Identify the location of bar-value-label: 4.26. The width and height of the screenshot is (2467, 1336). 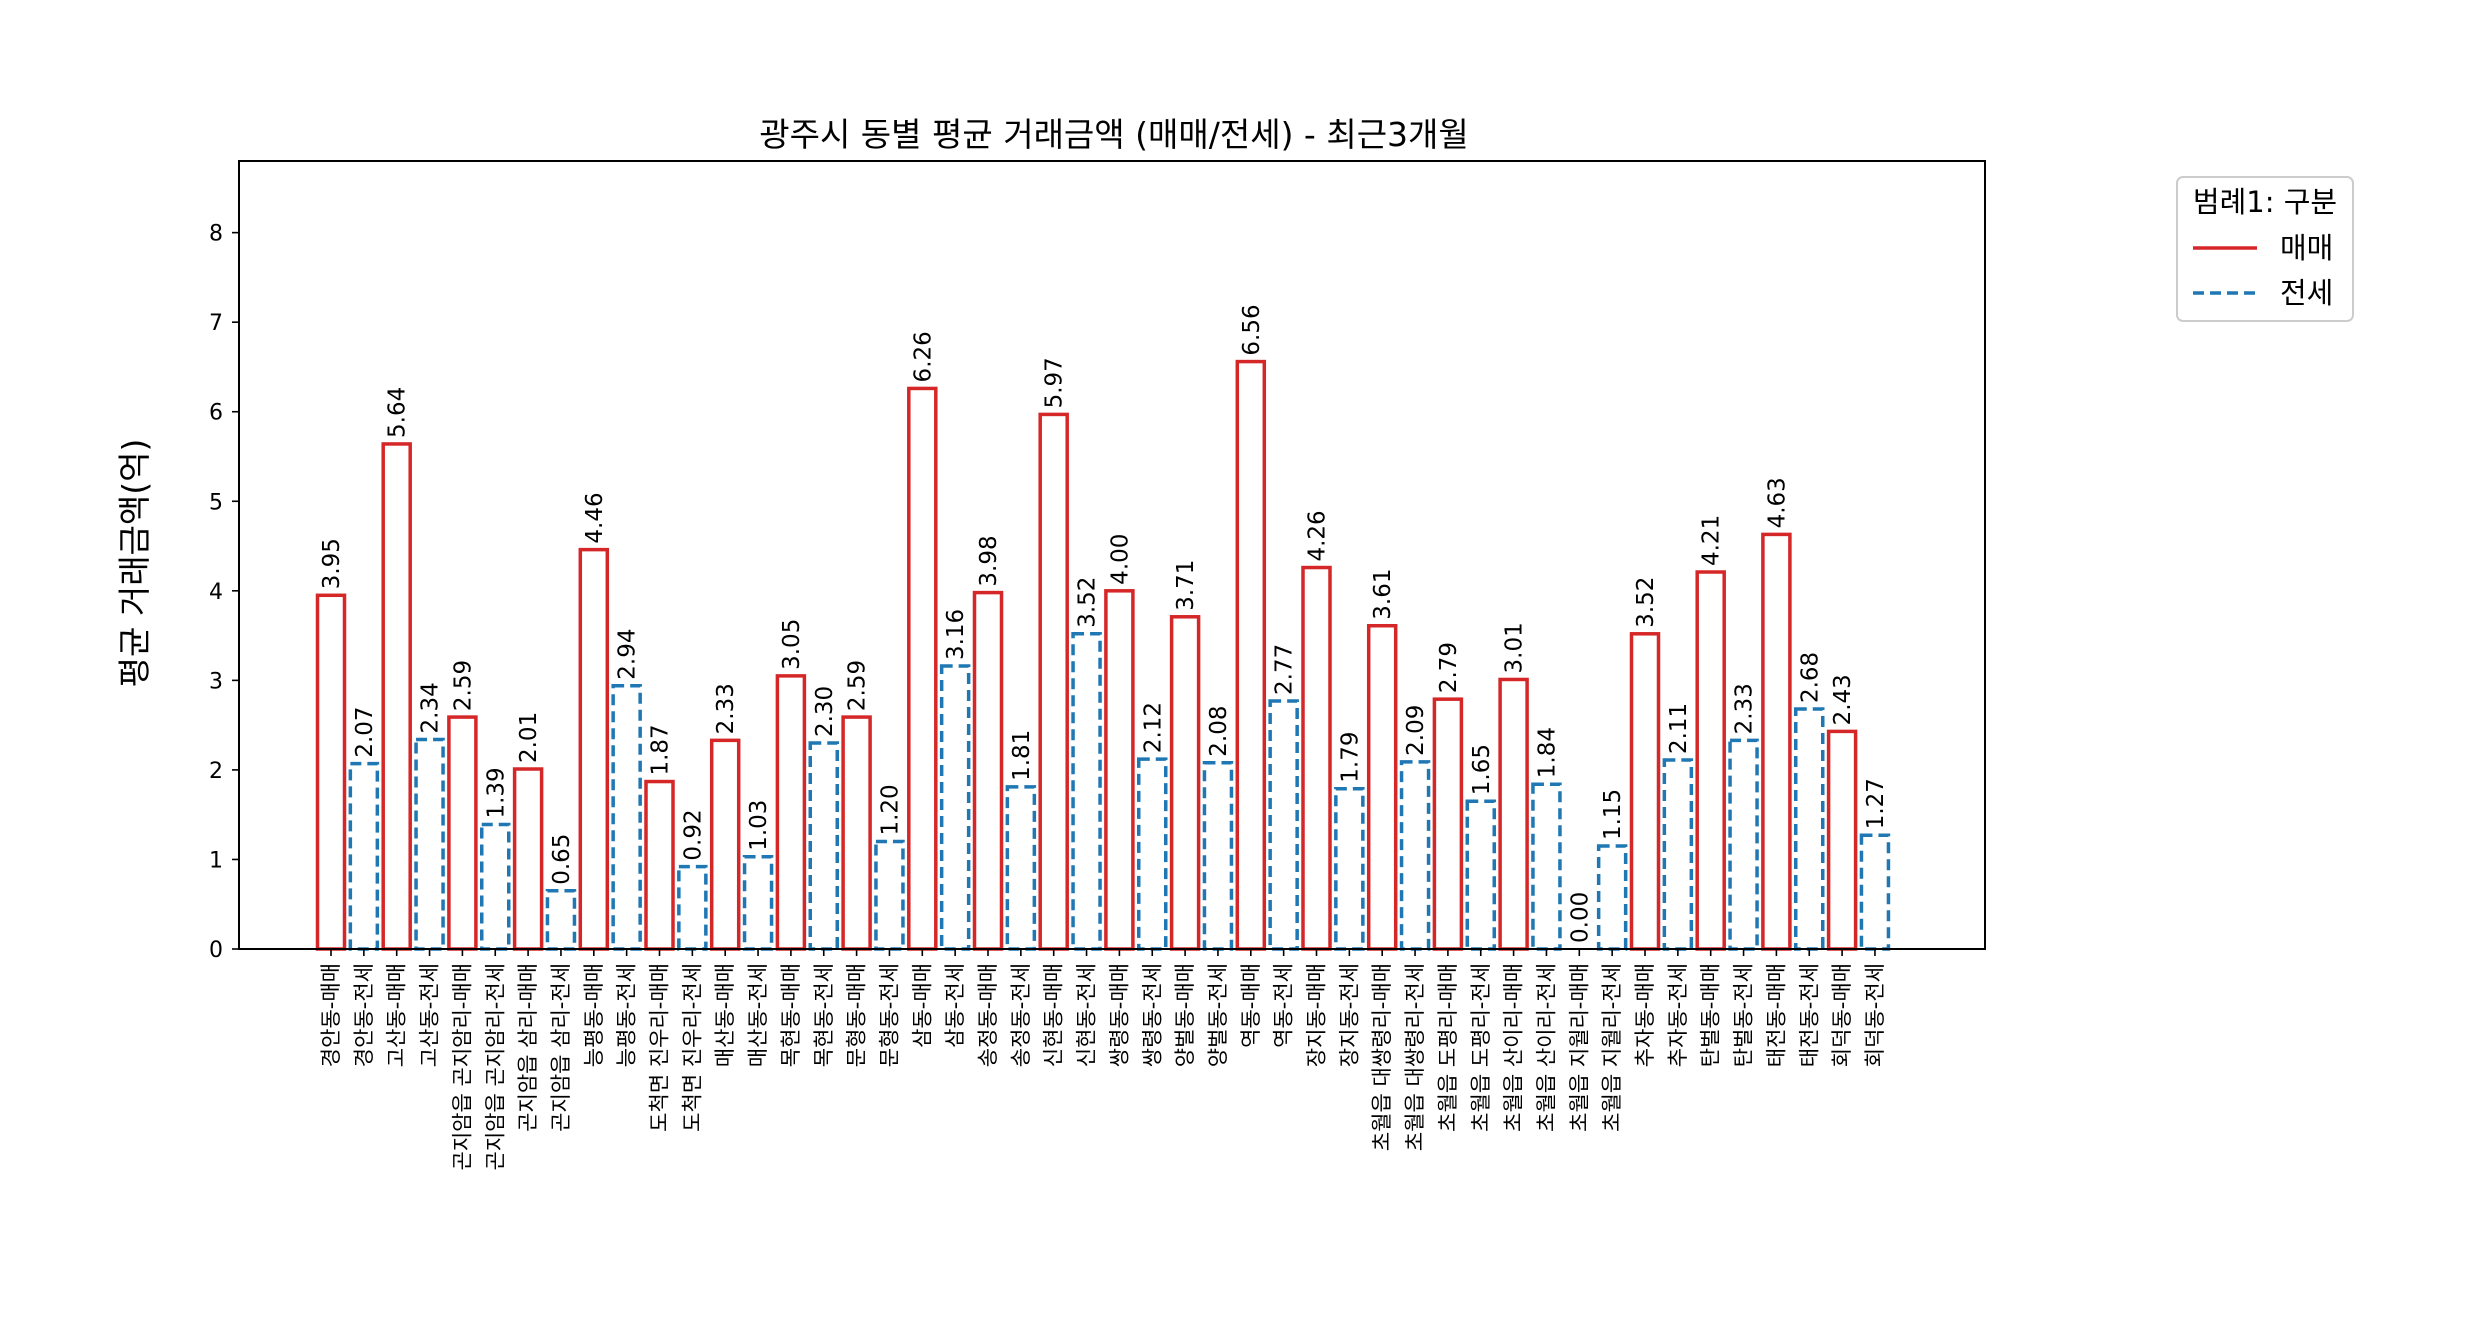
(1318, 535).